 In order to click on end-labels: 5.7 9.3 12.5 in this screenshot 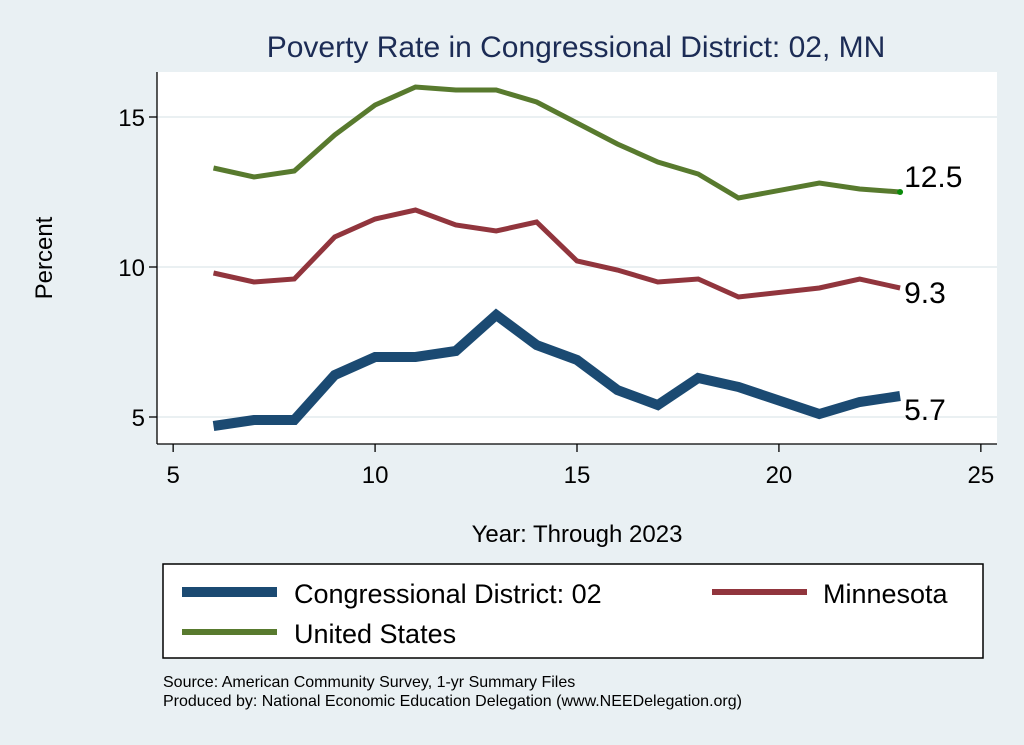, I will do `click(929, 294)`.